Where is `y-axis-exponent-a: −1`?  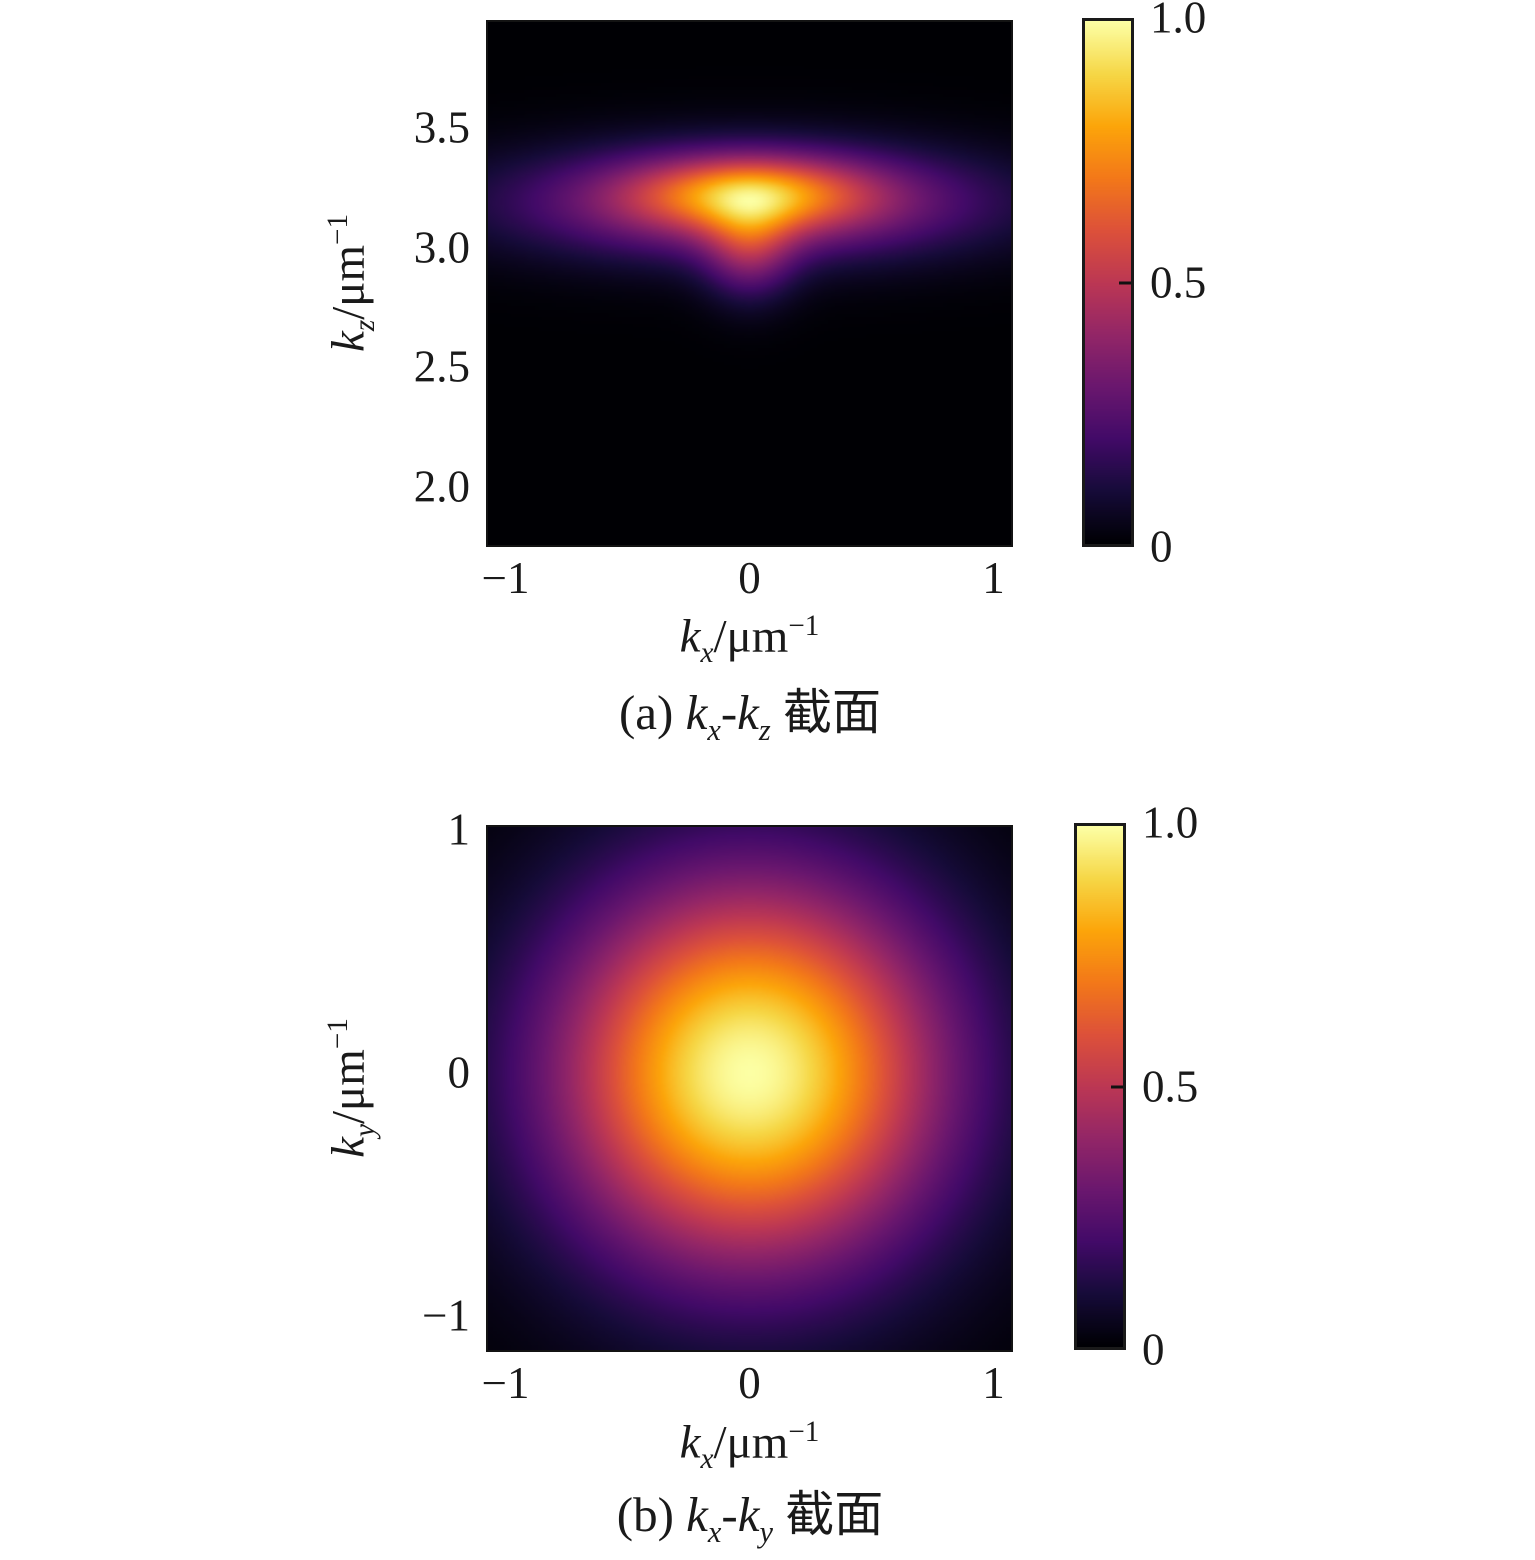
y-axis-exponent-a: −1 is located at coordinates (337, 229).